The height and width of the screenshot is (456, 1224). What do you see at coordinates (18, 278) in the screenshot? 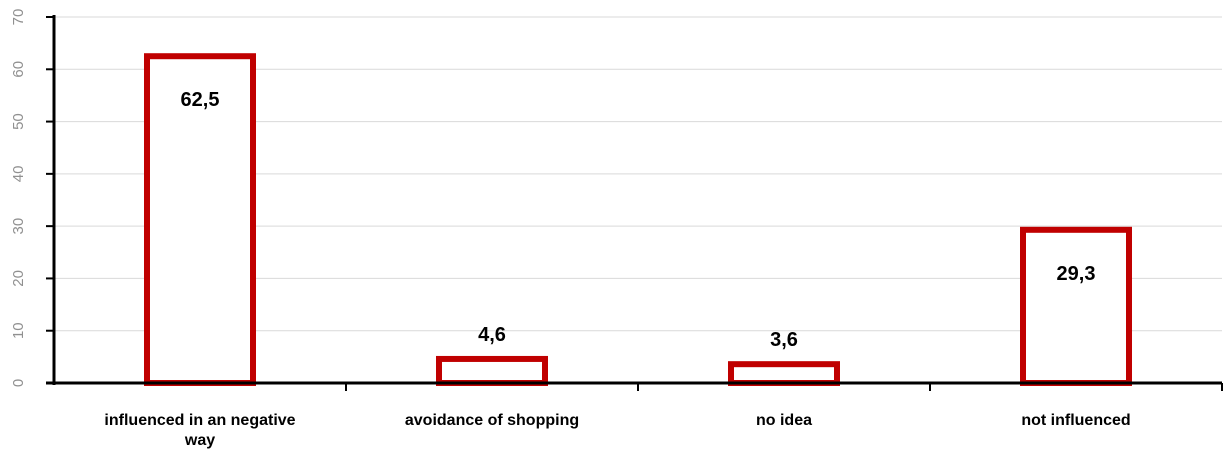
I see `y-tick-label: 20` at bounding box center [18, 278].